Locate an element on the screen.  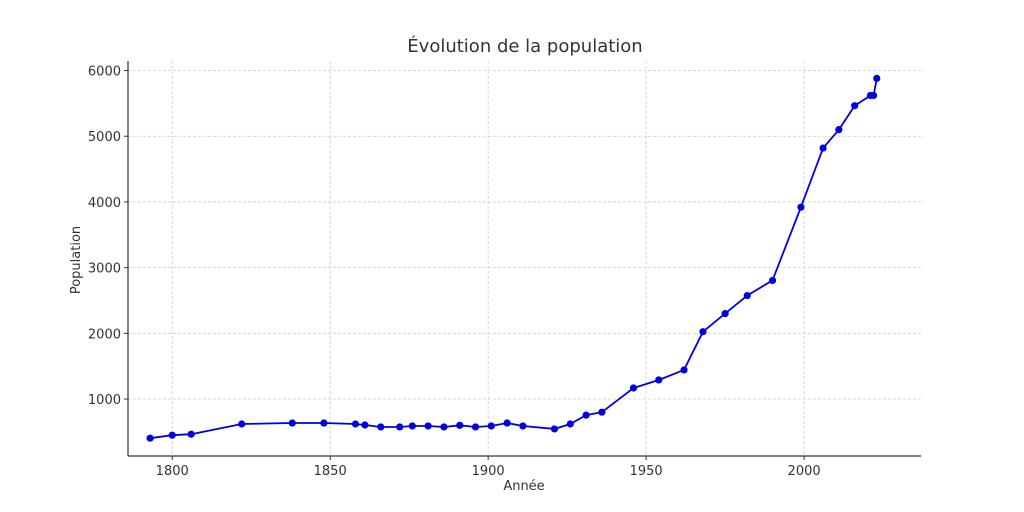
x-tick-label: 1950 is located at coordinates (646, 471).